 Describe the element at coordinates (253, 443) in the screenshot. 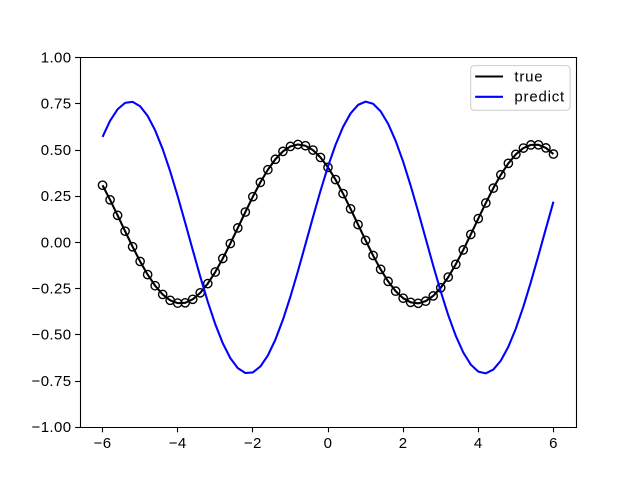

I see `svg-text: −2` at that location.